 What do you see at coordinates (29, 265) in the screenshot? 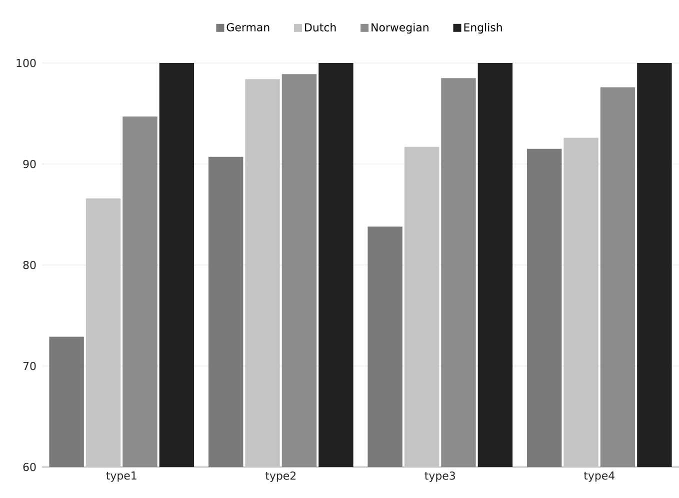
I see `y-tick-label: 80` at bounding box center [29, 265].